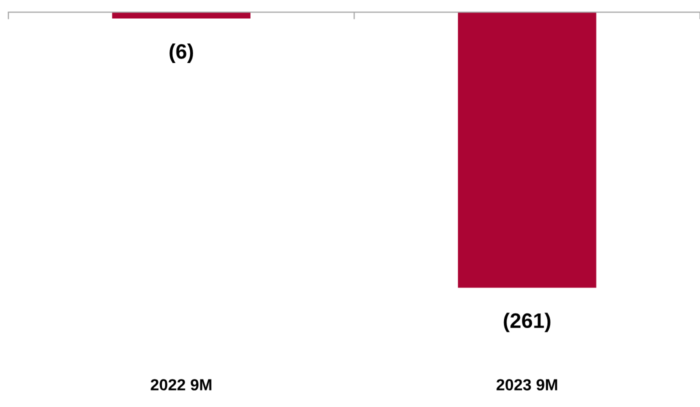 The image size is (700, 407). Describe the element at coordinates (181, 53) in the screenshot. I see `data-label: (6)` at that location.